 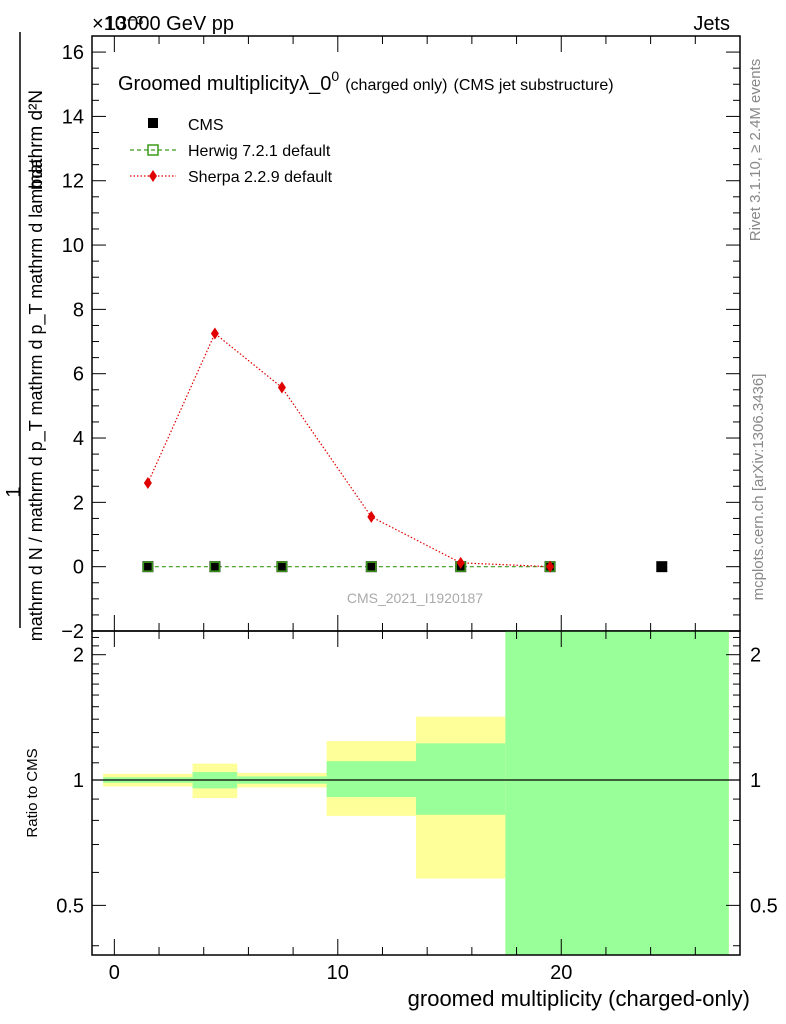 I want to click on sherpa-series-line, so click(x=349, y=450).